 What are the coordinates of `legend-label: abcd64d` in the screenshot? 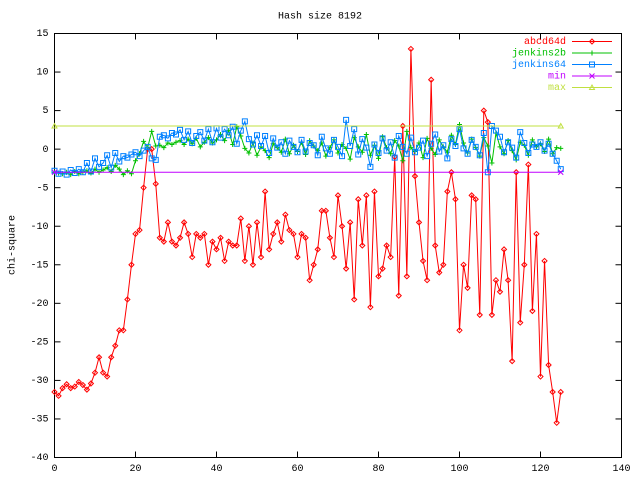 It's located at (545, 42).